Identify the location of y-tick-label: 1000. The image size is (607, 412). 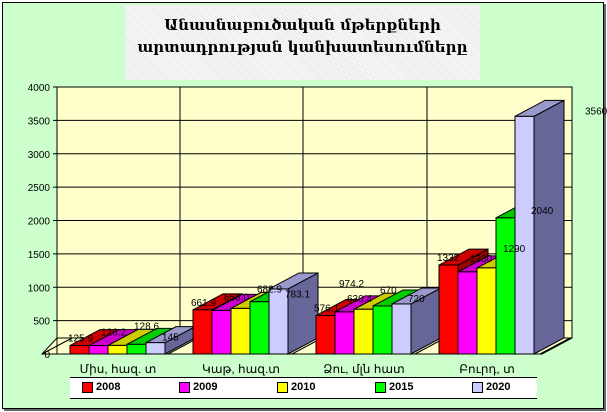
(39, 288).